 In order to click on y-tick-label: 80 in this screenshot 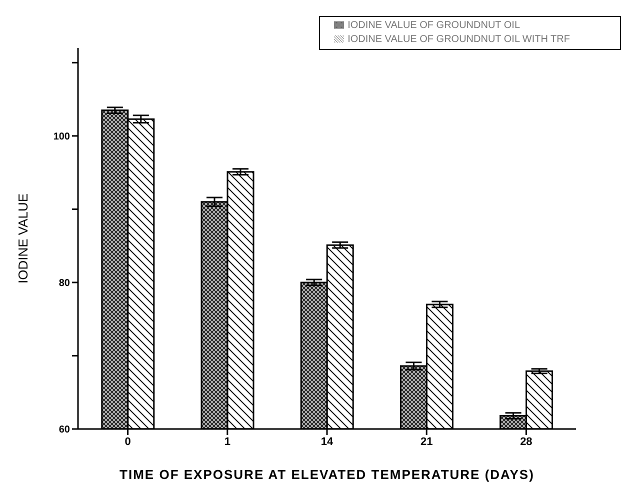, I will do `click(64, 284)`.